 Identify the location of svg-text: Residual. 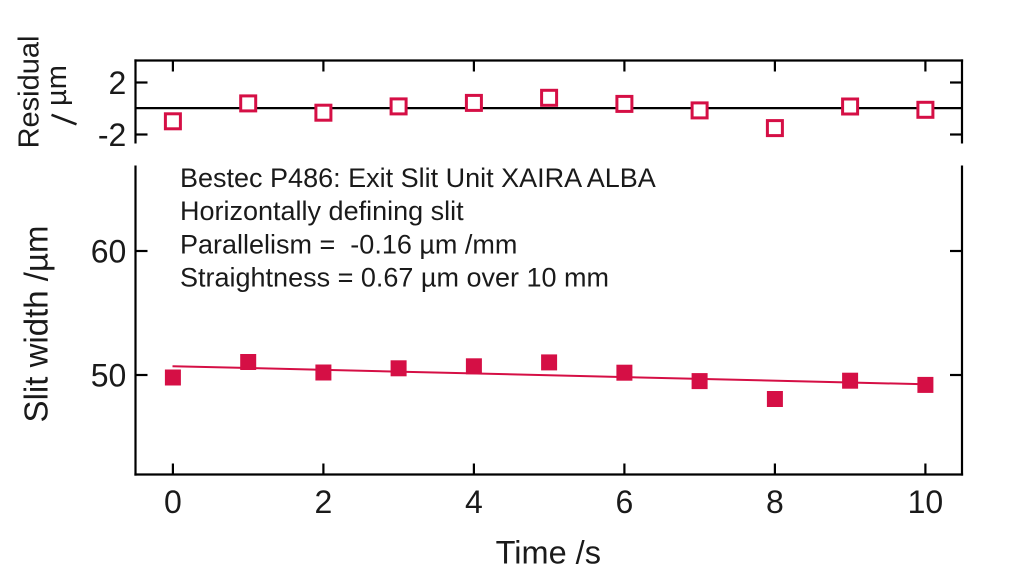
(30, 92).